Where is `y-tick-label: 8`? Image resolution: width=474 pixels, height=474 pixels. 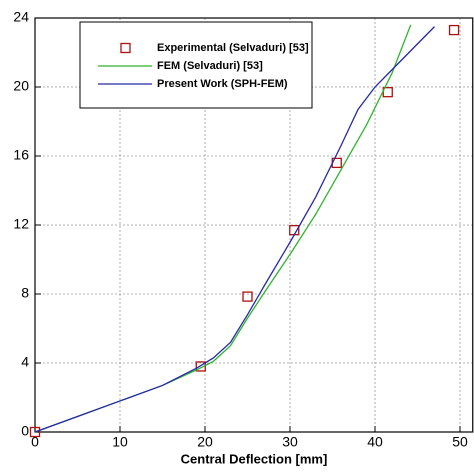 y-tick-label: 8 is located at coordinates (25, 293).